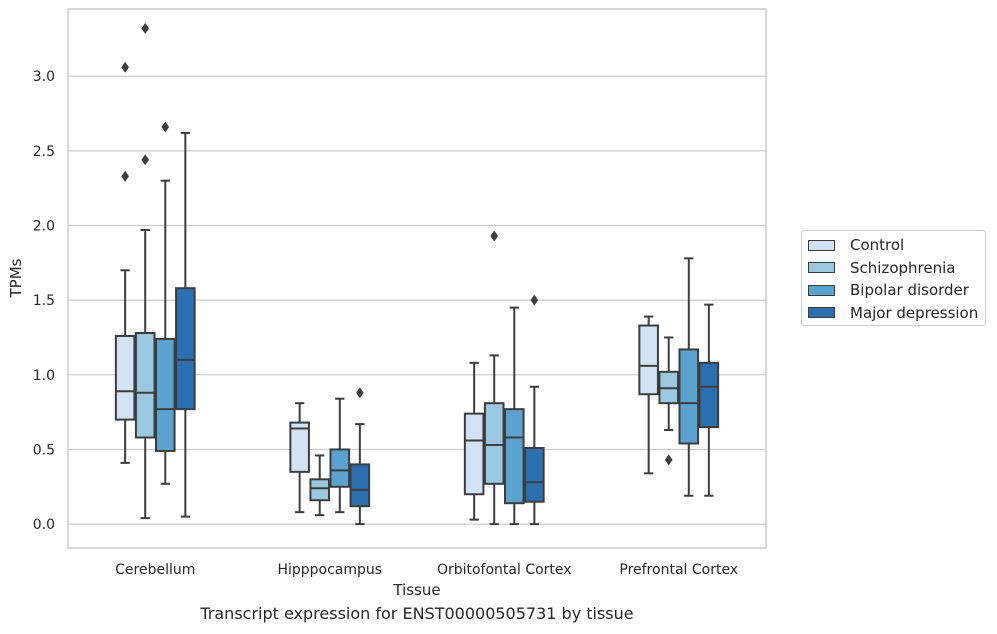 This screenshot has height=634, width=997. I want to click on y-tick-label: 1.5, so click(44, 301).